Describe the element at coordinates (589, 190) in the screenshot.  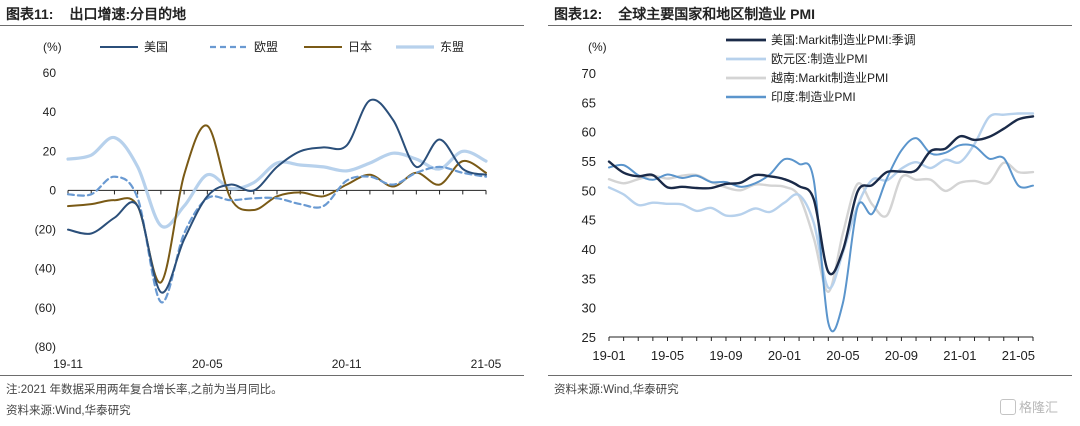
I see `y-tick-label: 50` at that location.